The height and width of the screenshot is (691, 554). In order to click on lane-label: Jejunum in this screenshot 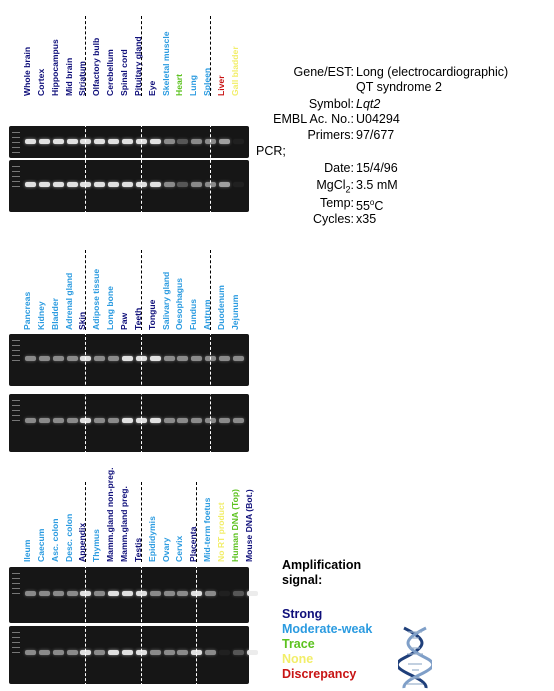, I will do `click(234, 312)`.